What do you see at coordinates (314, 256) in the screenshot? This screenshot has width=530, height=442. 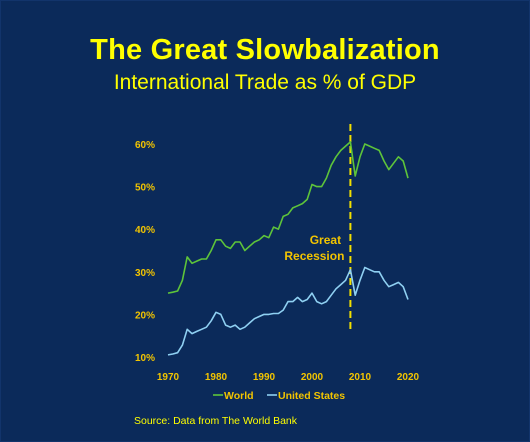 I see `annotation-line-2: Recession` at bounding box center [314, 256].